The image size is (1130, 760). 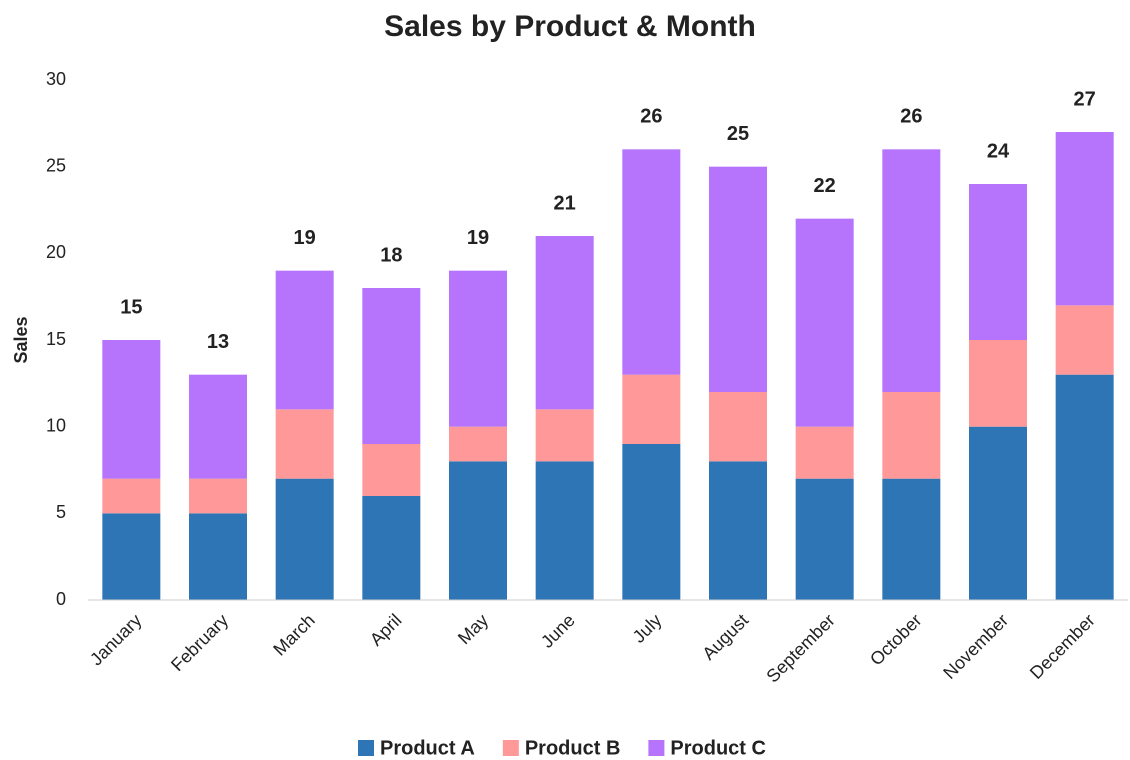 What do you see at coordinates (131, 307) in the screenshot?
I see `total-label: 15` at bounding box center [131, 307].